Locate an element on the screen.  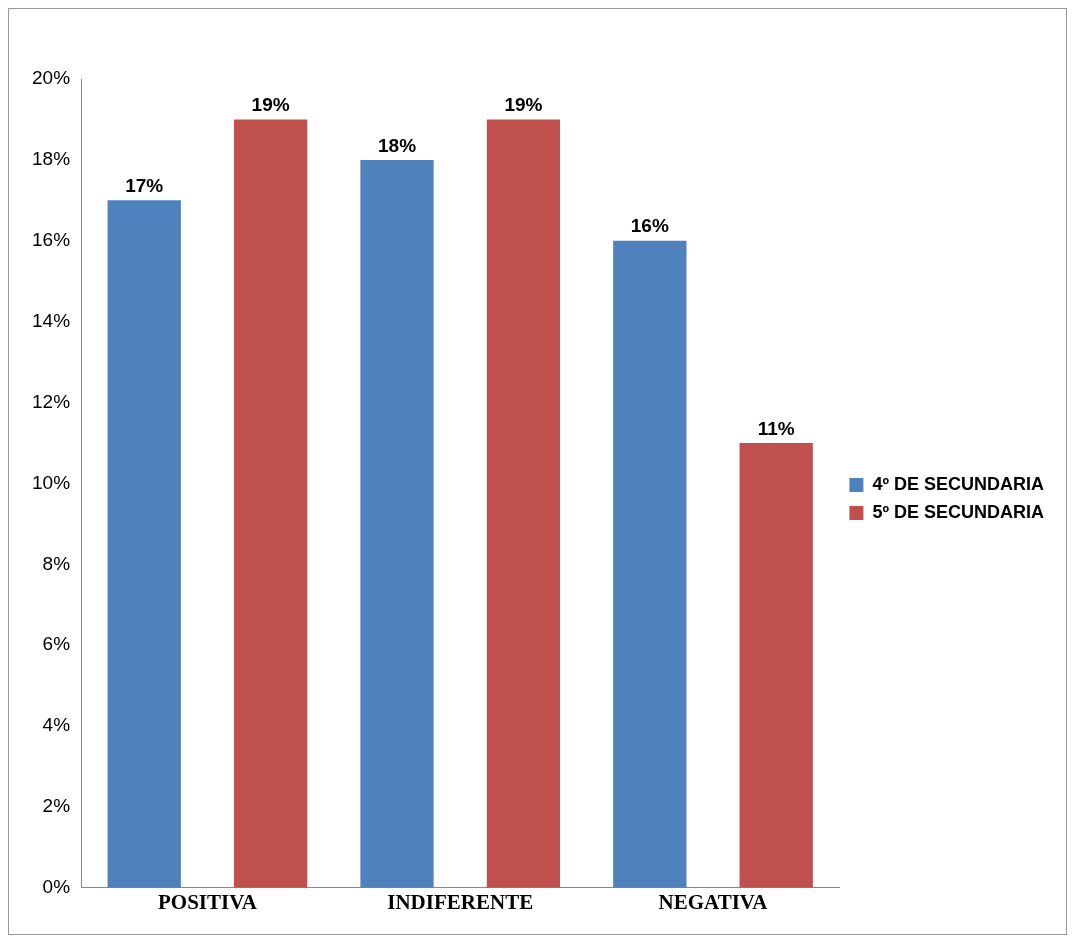
data-label: 18% is located at coordinates (397, 145).